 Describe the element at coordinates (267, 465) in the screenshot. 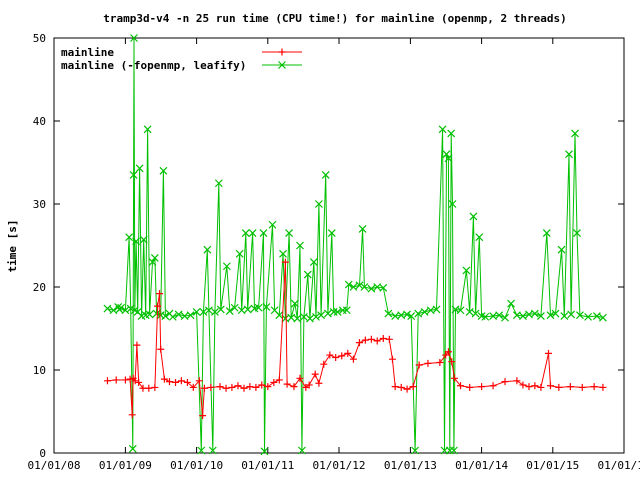

I see `x-tick-label: 01/01/11` at that location.